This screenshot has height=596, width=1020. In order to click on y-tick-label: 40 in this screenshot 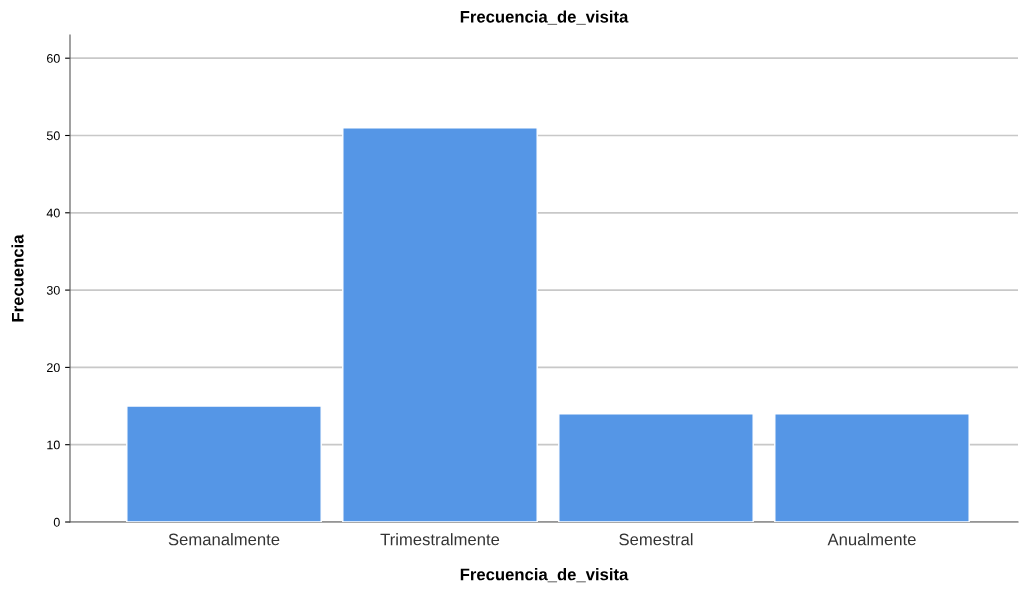, I will do `click(53, 213)`.